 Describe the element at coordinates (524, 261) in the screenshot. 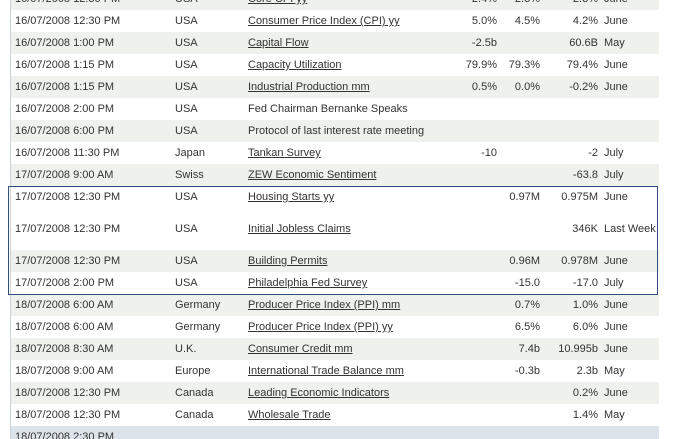

I see `event-value-2: 0.96M` at that location.